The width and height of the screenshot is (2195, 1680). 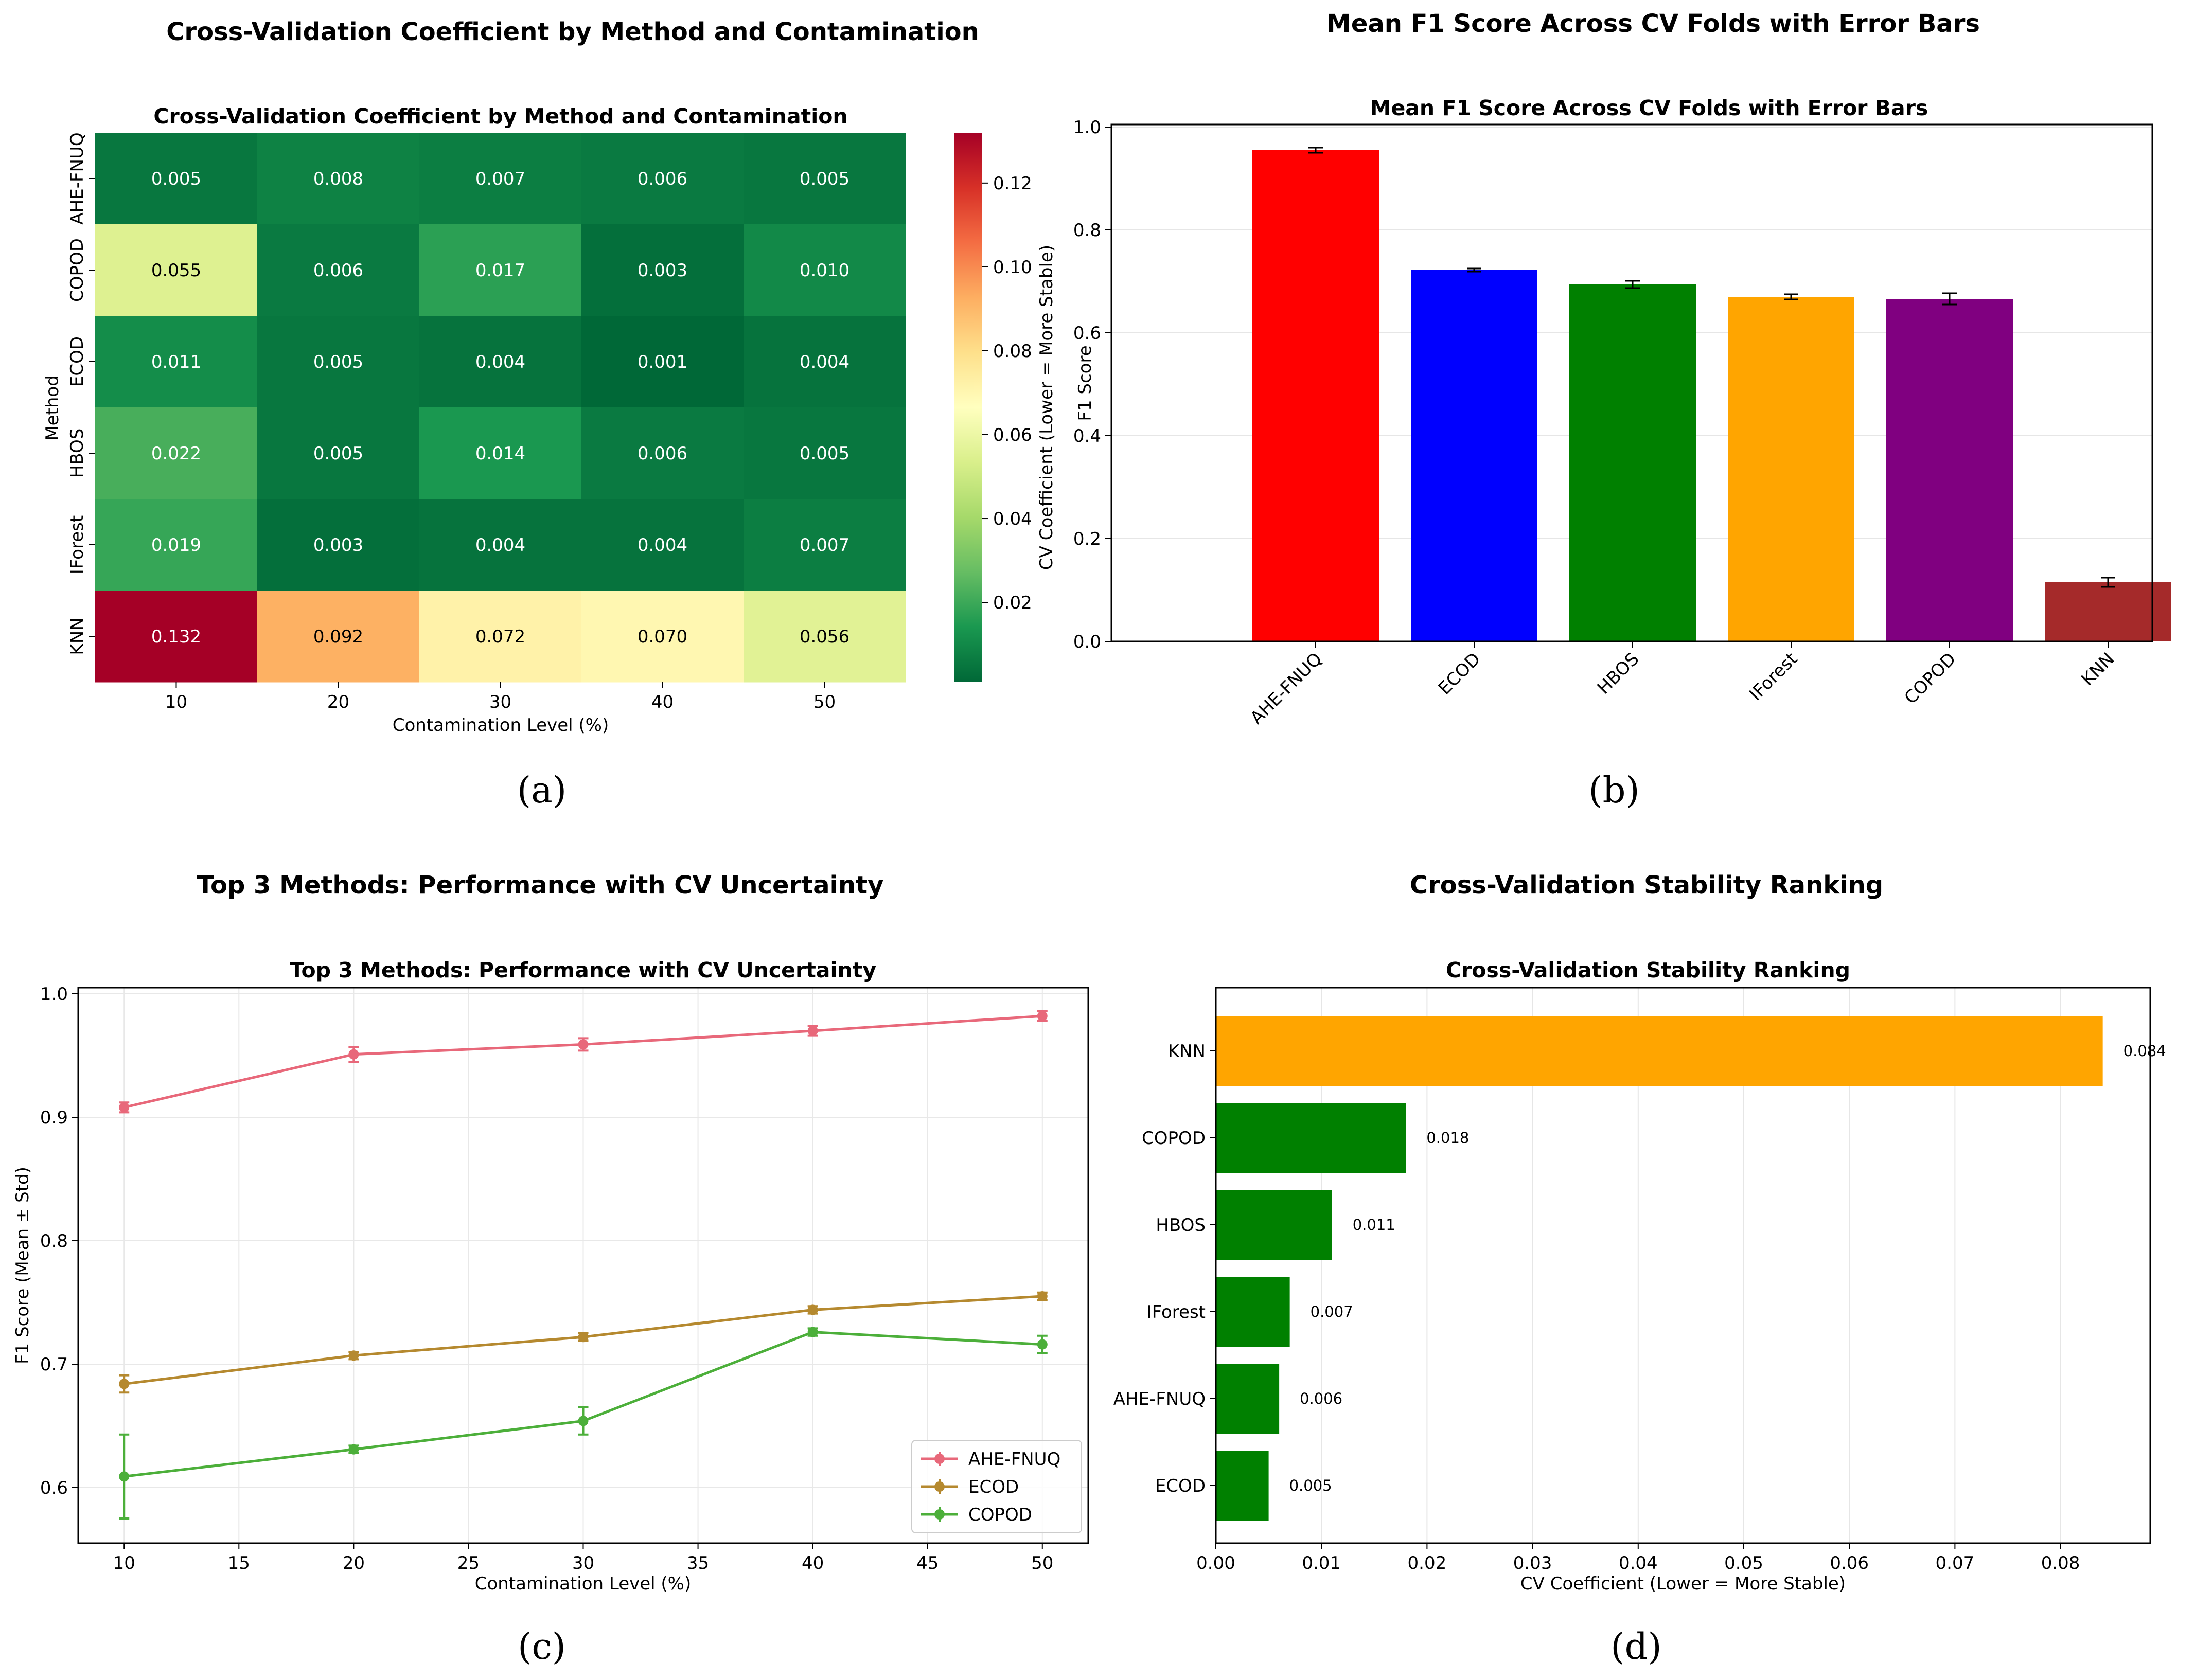 I want to click on heatmap-cell-label: 0.011, so click(x=176, y=362).